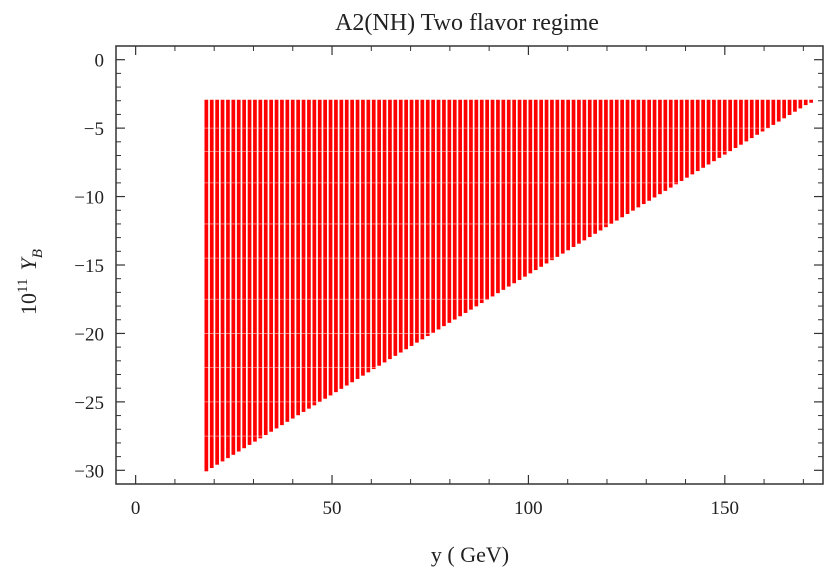 The width and height of the screenshot is (830, 572). Describe the element at coordinates (470, 554) in the screenshot. I see `x-axis-label: y ( GeV)` at that location.